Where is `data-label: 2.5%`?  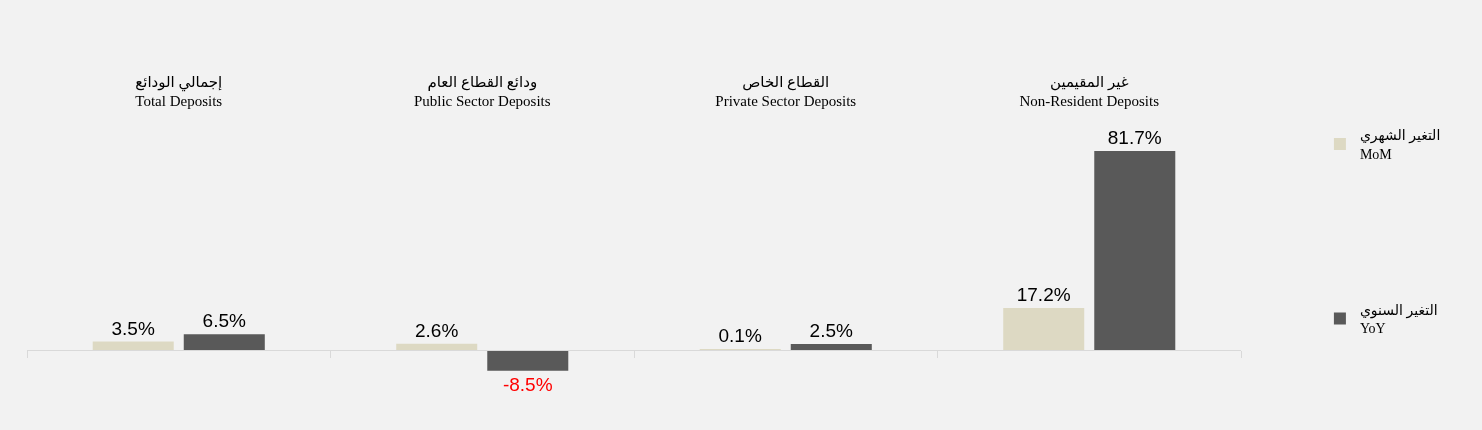 data-label: 2.5% is located at coordinates (831, 330).